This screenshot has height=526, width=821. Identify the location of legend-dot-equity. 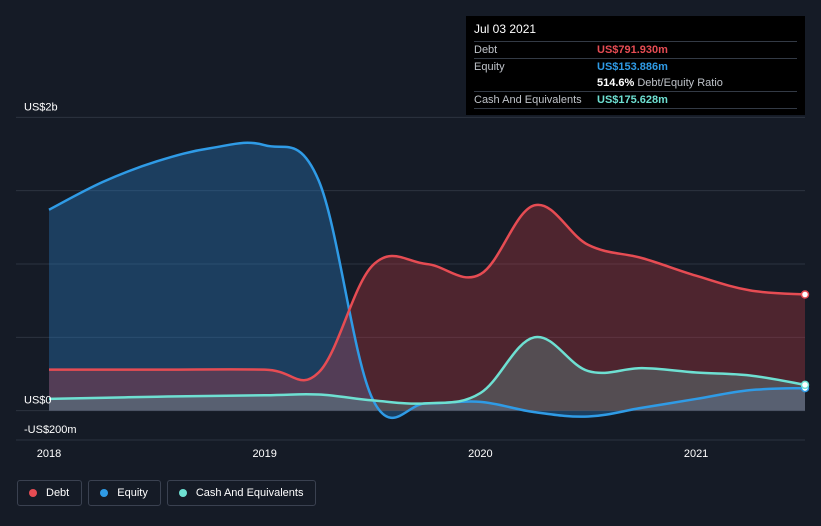
(104, 493).